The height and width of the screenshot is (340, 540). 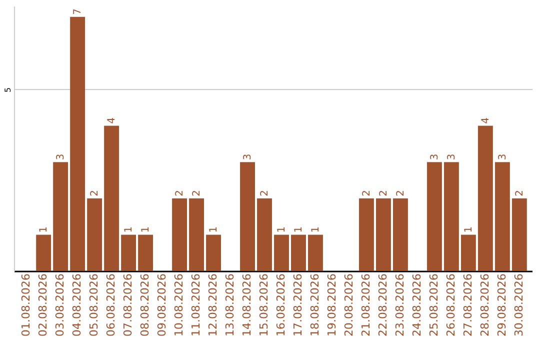 I want to click on x-tick-label: 17.08.2026, so click(x=297, y=305).